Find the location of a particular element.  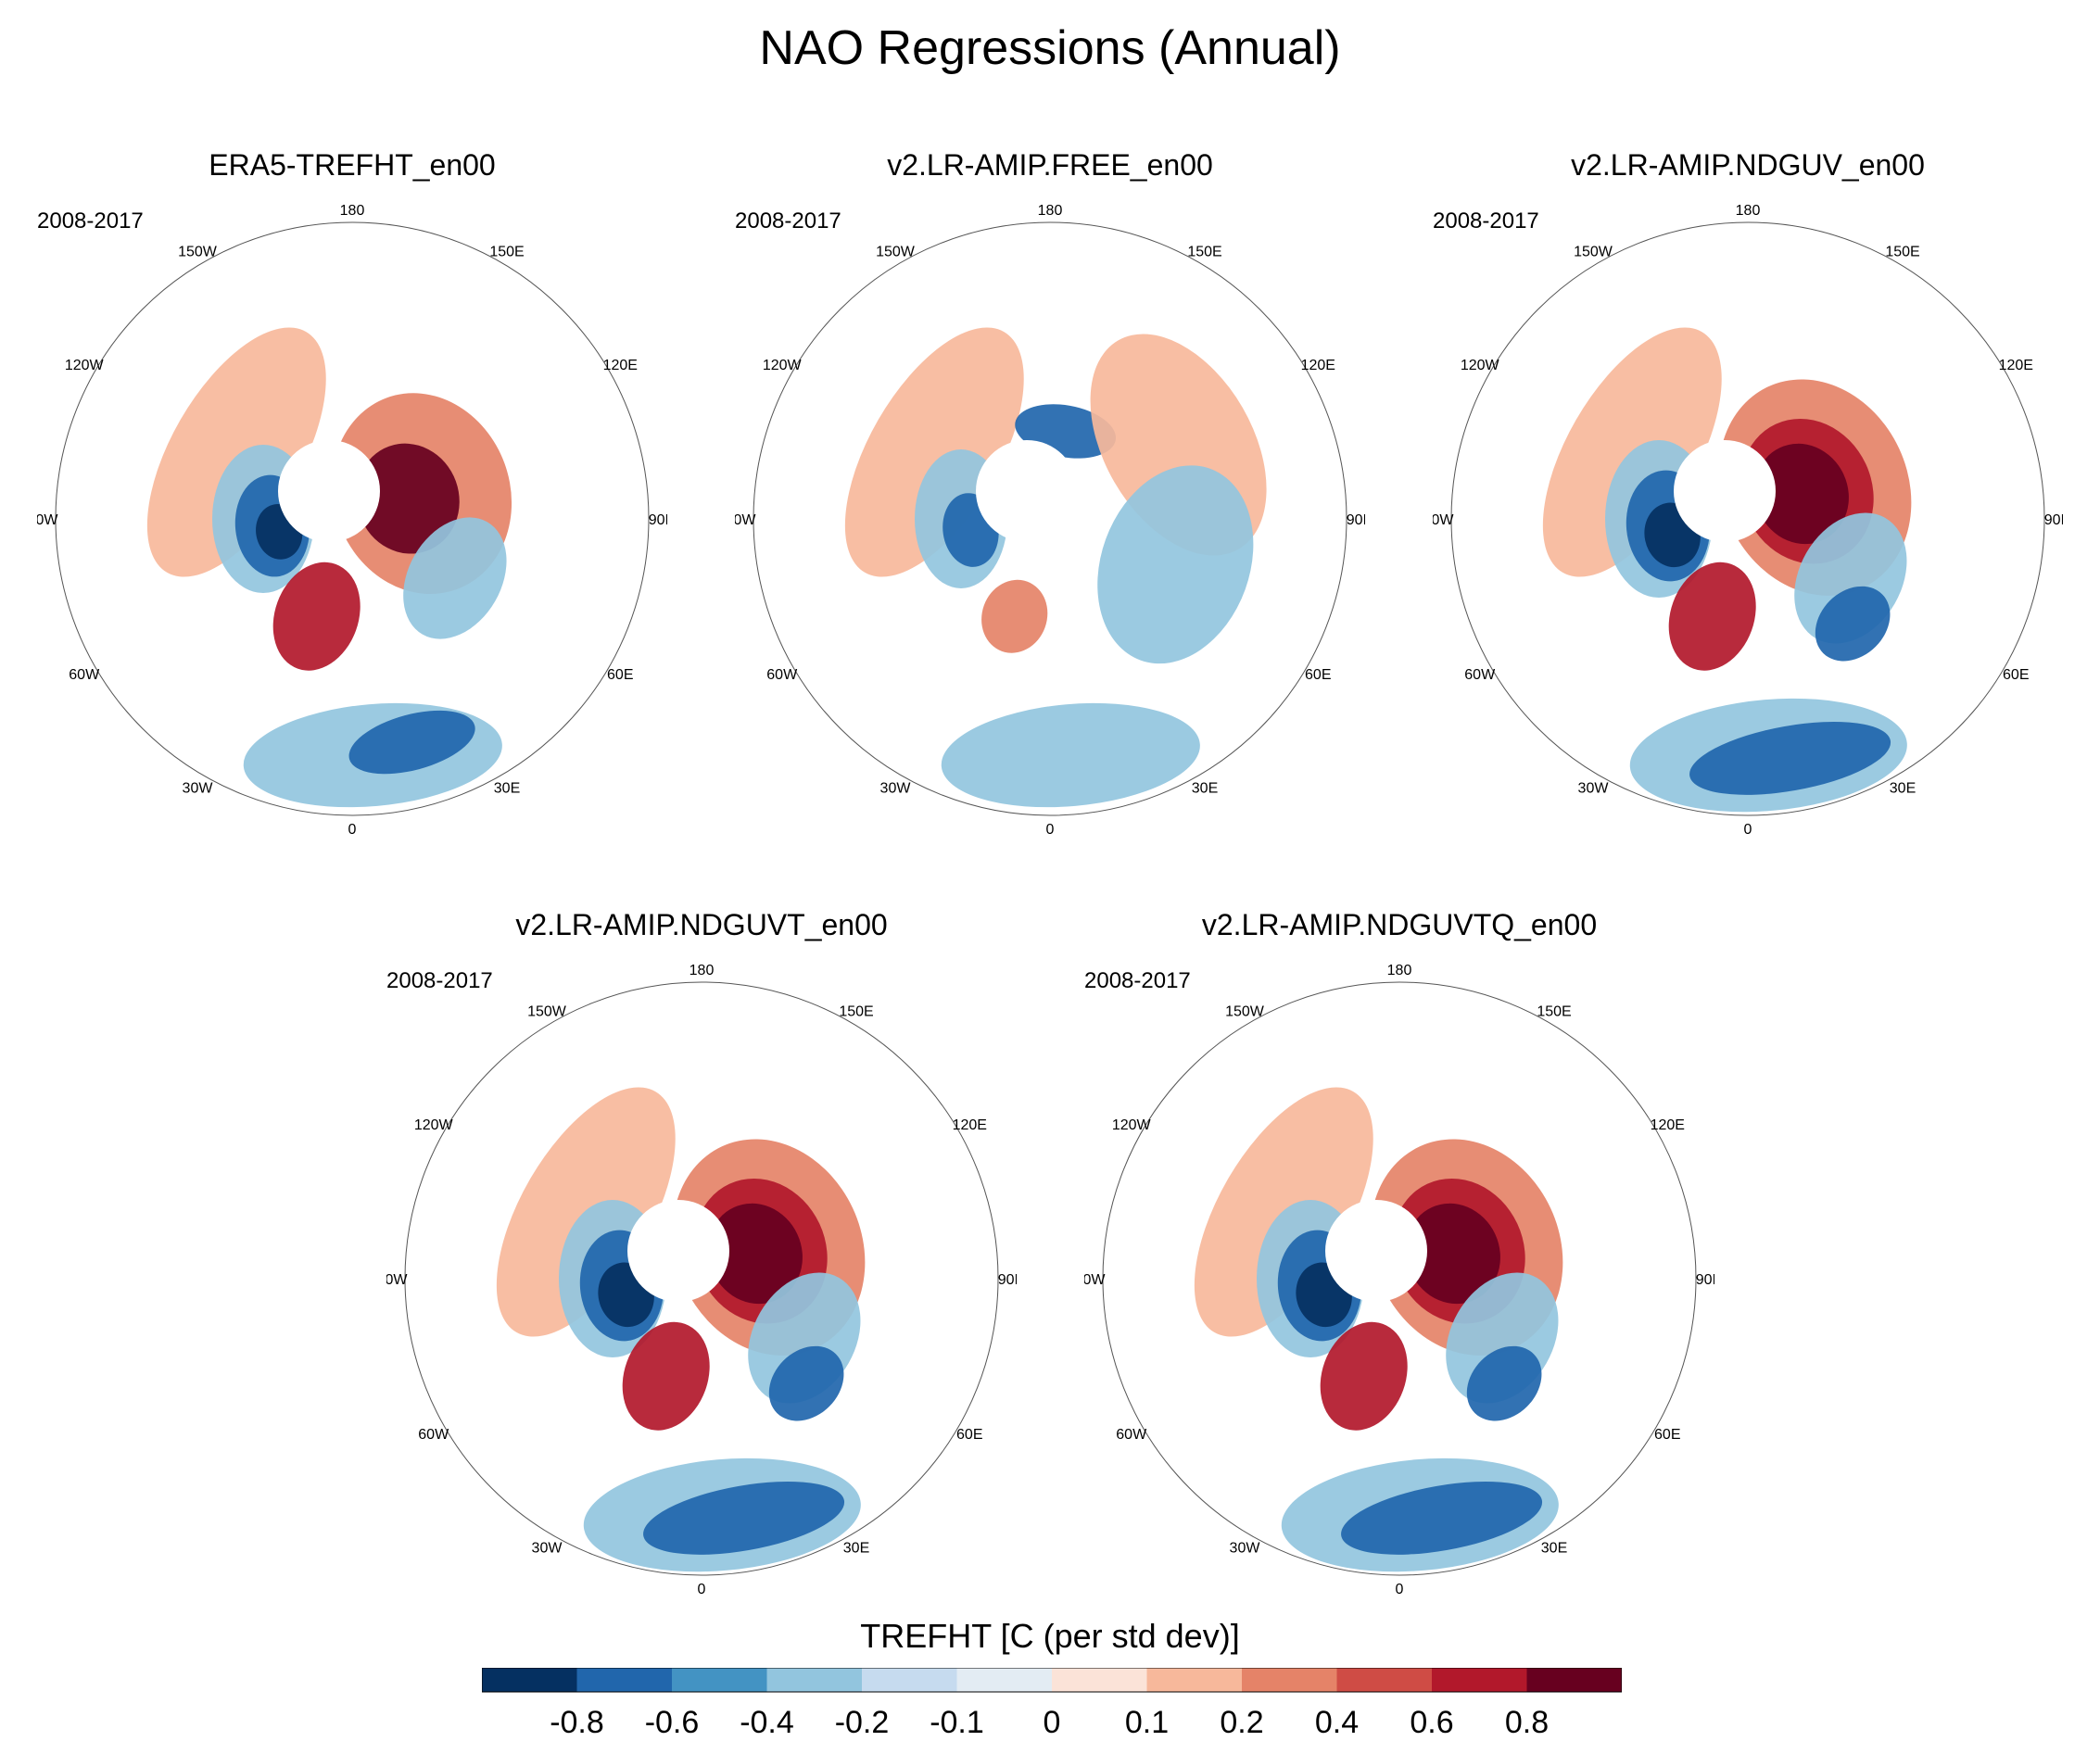

colorbar-tick-label: 0 is located at coordinates (1052, 1722).